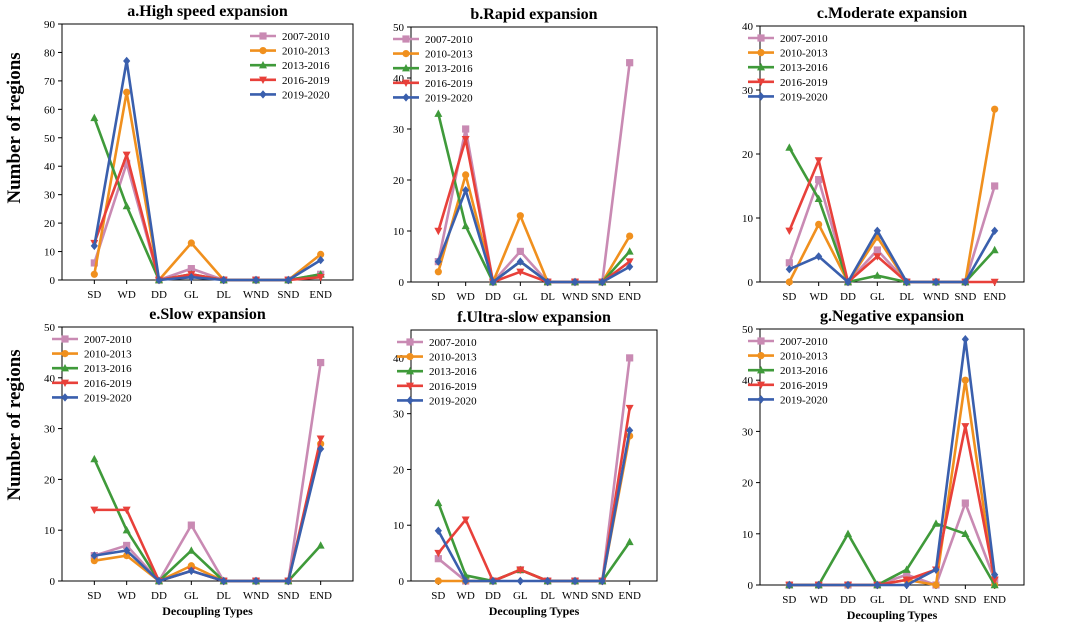 The image size is (1065, 623). Describe the element at coordinates (50, 53) in the screenshot. I see `y-tick-label: 80` at that location.